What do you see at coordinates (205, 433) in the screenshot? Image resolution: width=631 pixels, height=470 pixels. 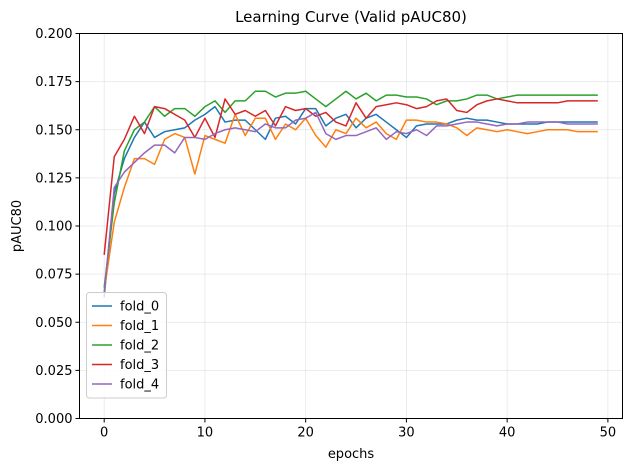 I see `x-tick-label: 10` at bounding box center [205, 433].